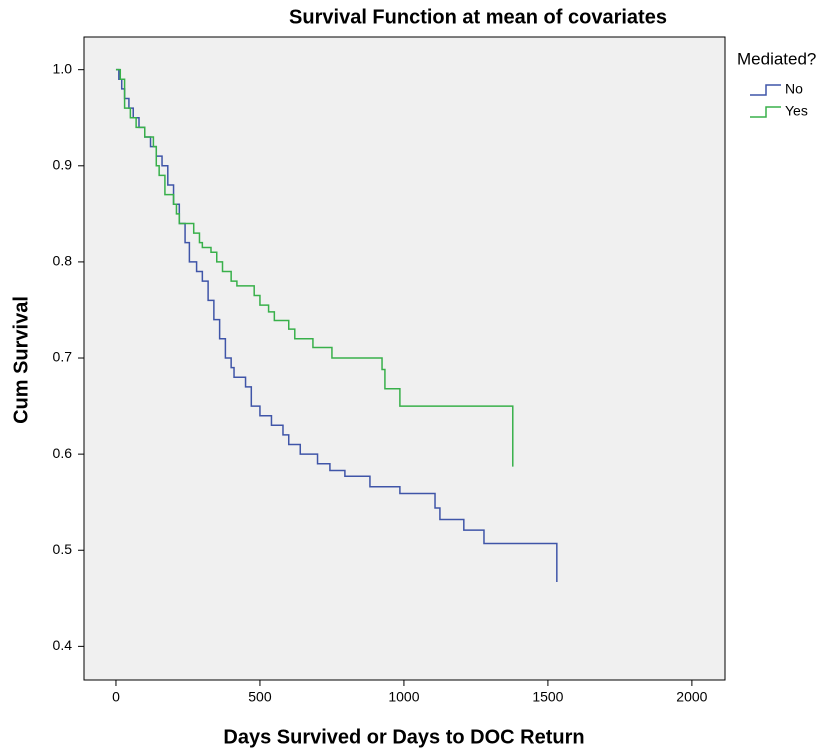  I want to click on x-tick-label: 1000, so click(403, 697).